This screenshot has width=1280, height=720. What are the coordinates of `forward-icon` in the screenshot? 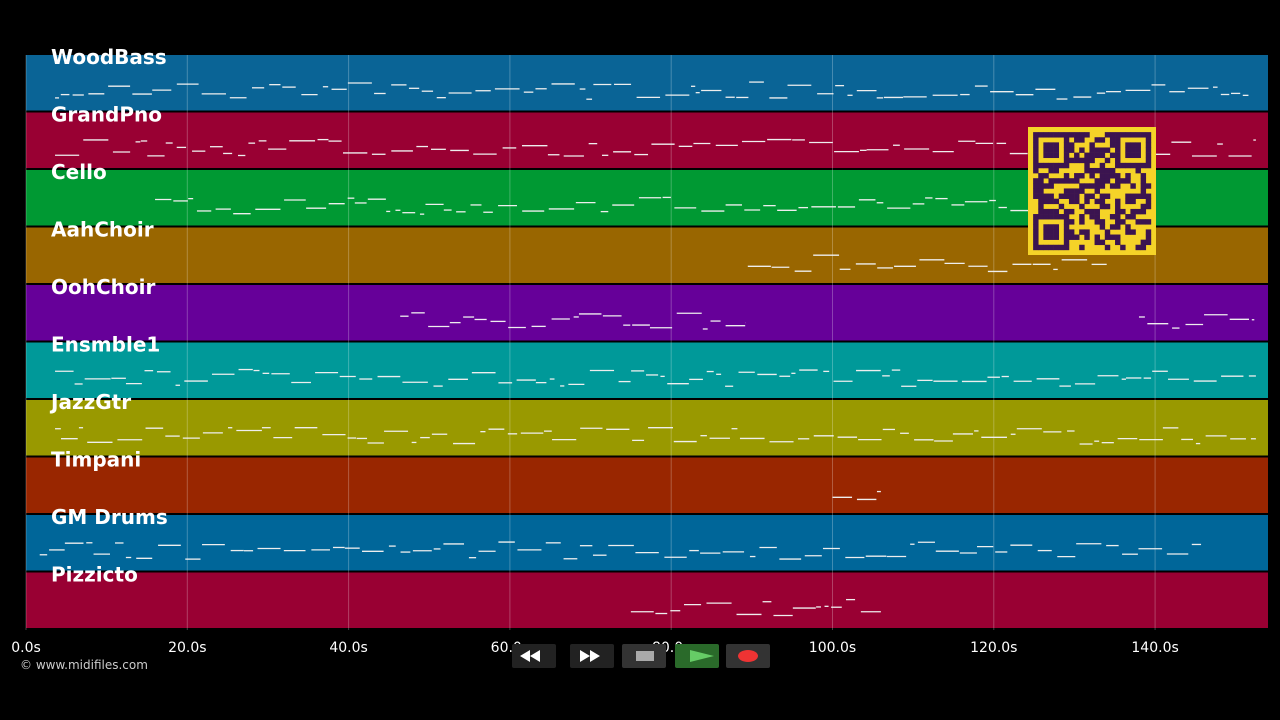 It's located at (590, 656).